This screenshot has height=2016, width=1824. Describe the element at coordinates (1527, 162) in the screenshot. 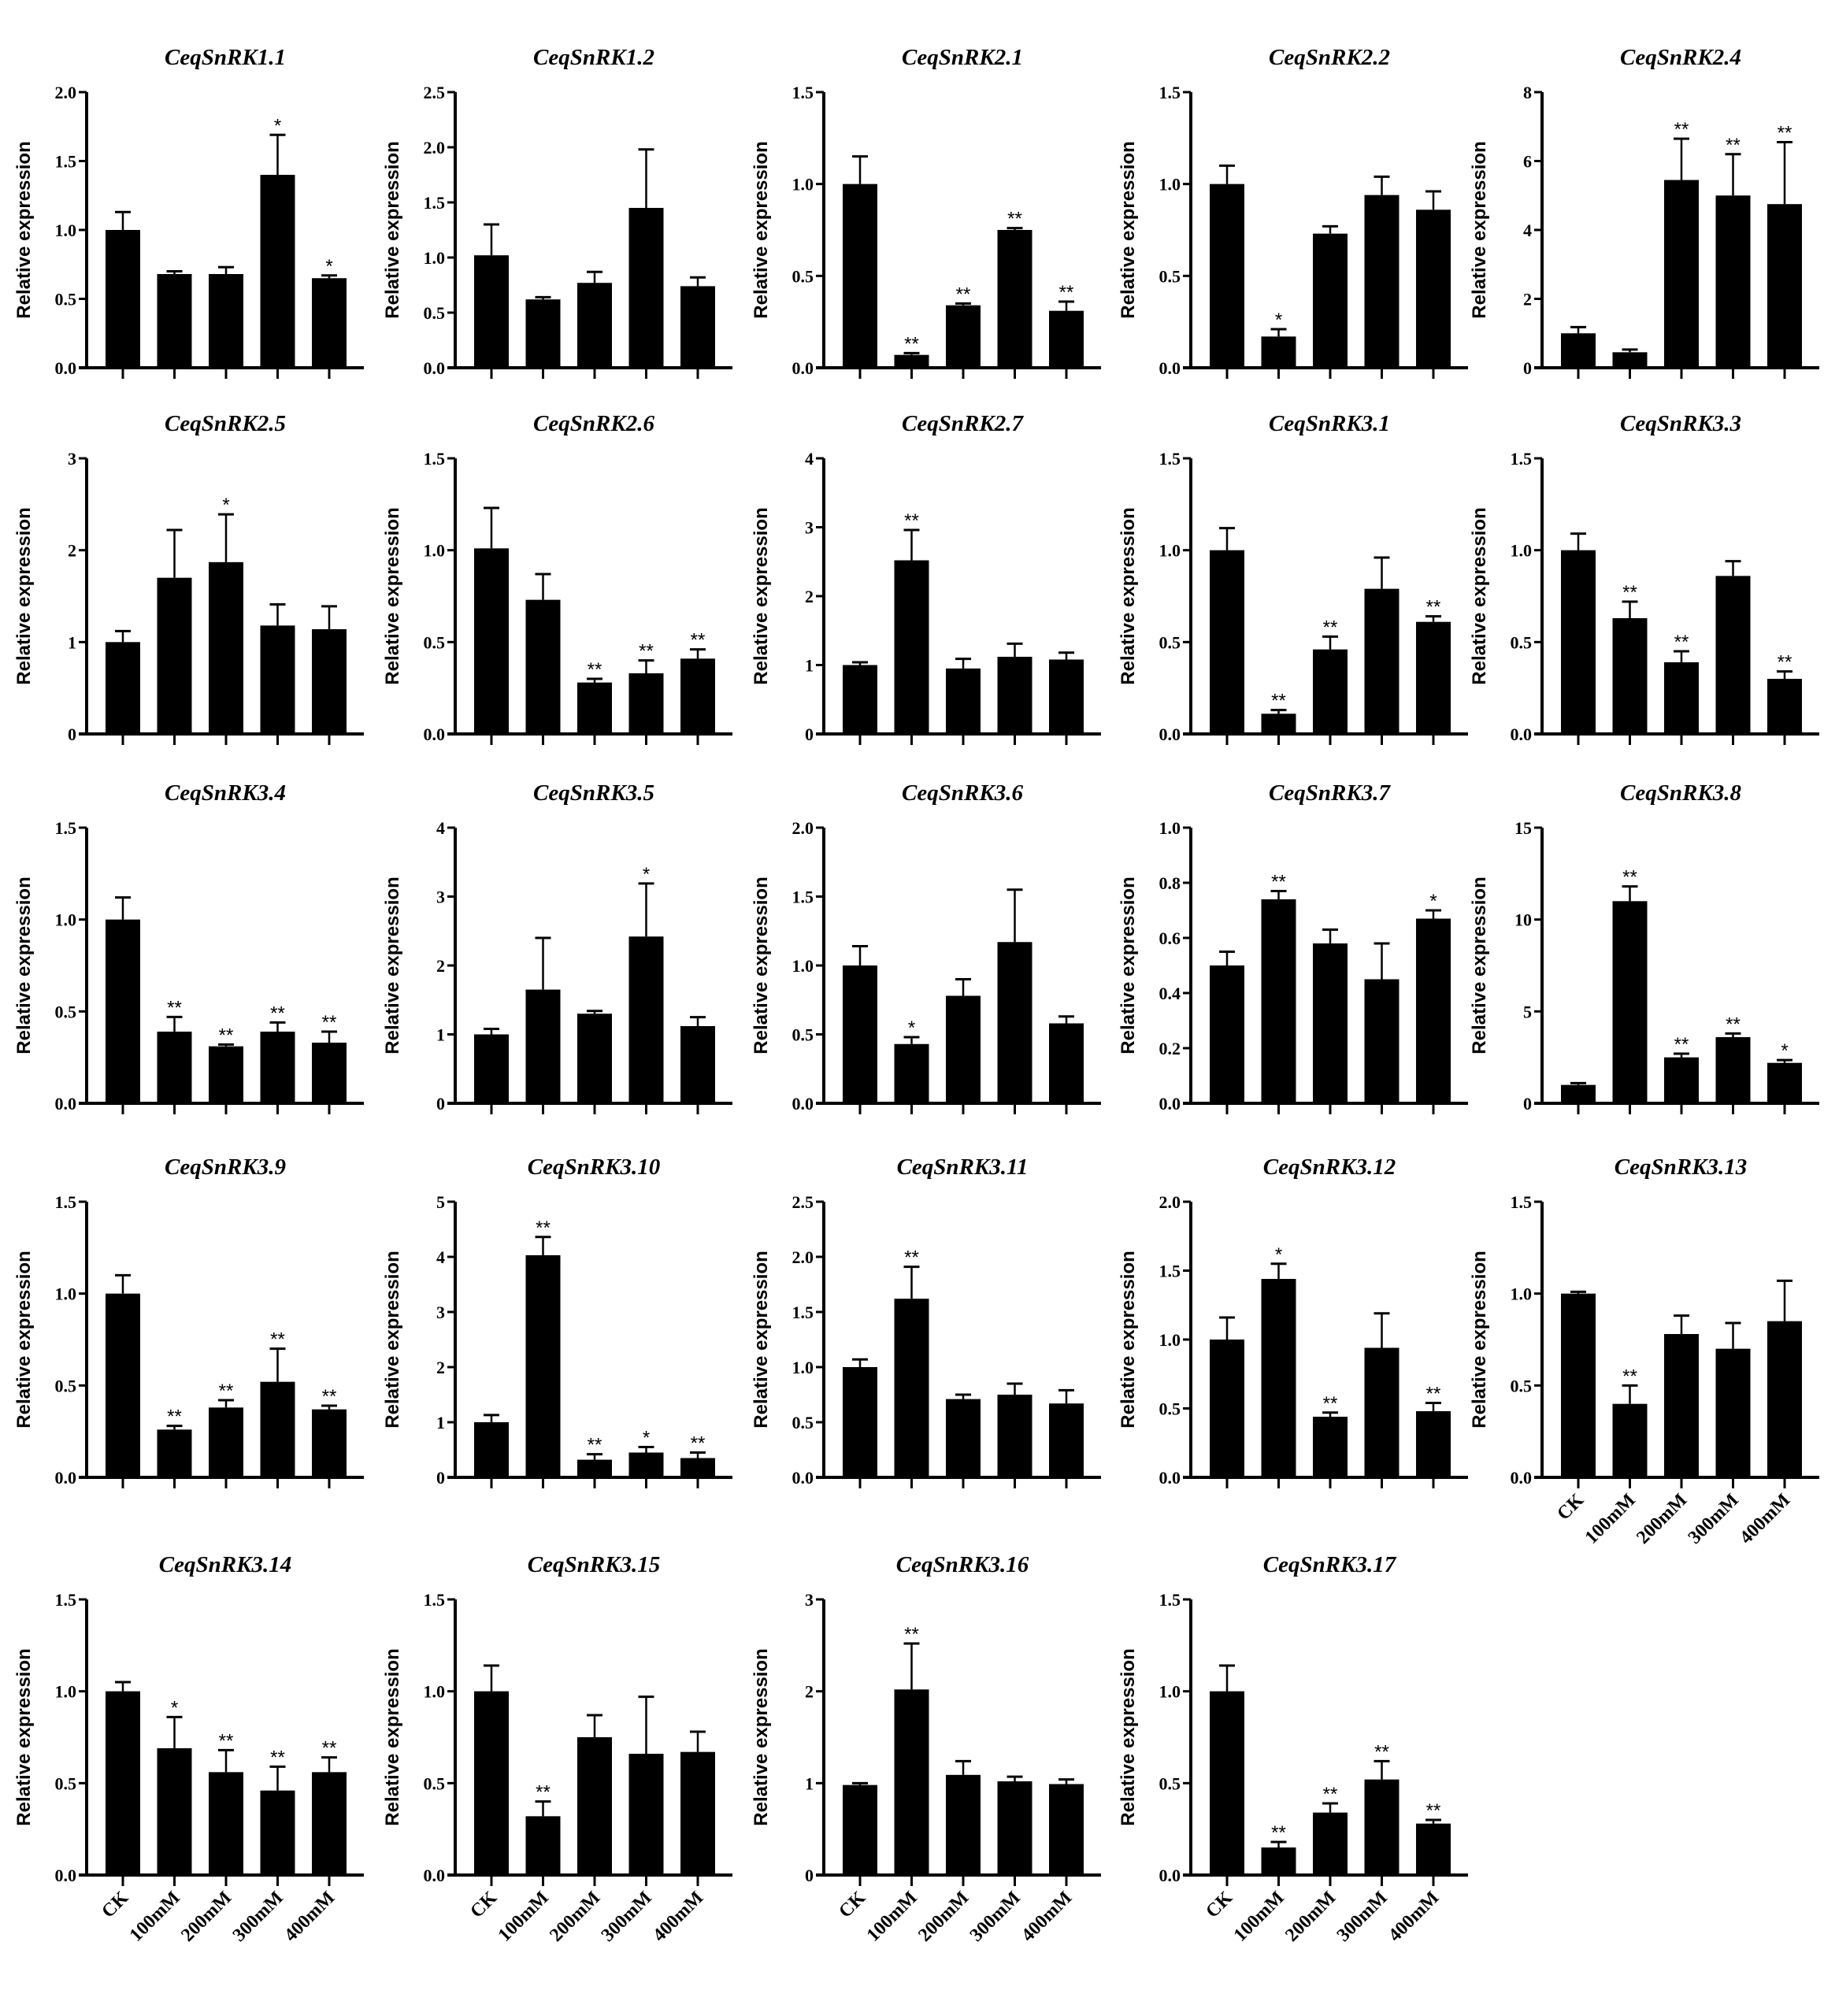

I see `y-tick-label: 6` at that location.